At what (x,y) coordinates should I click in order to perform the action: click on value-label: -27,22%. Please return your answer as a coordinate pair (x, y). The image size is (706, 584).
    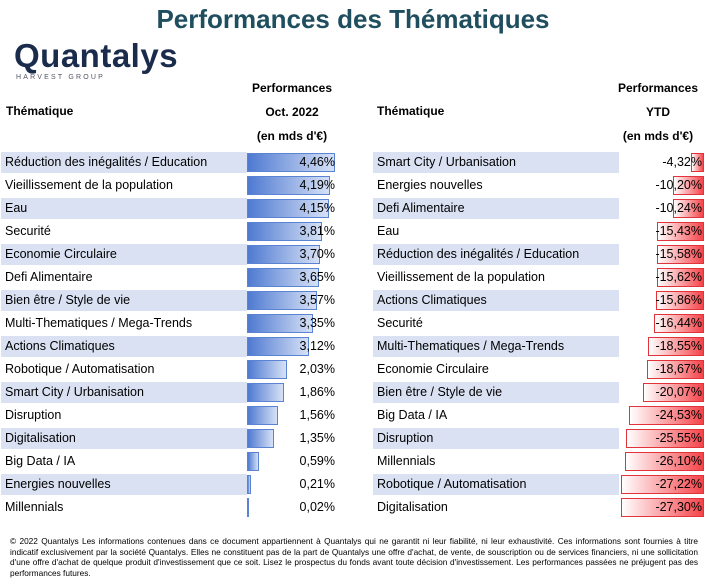
    Looking at the image, I should click on (678, 484).